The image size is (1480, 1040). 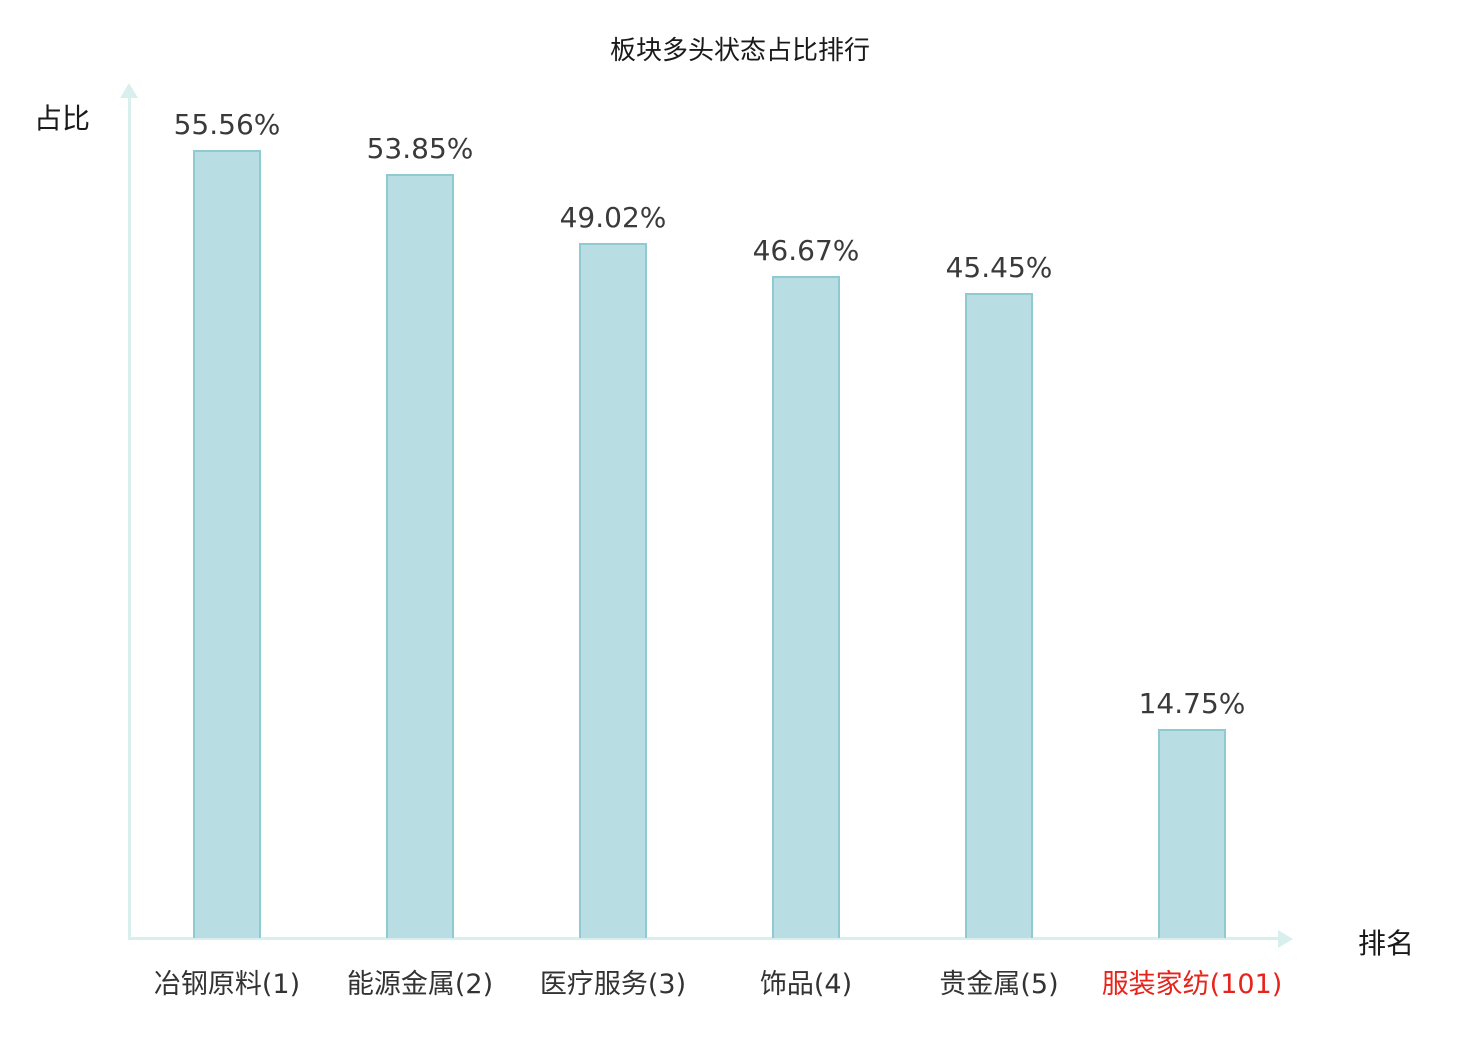 What do you see at coordinates (704, 938) in the screenshot?
I see `x-axis-line` at bounding box center [704, 938].